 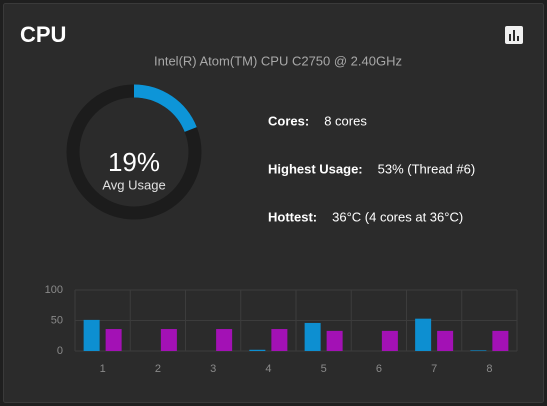 What do you see at coordinates (434, 369) in the screenshot?
I see `x-tick-label: 7` at bounding box center [434, 369].